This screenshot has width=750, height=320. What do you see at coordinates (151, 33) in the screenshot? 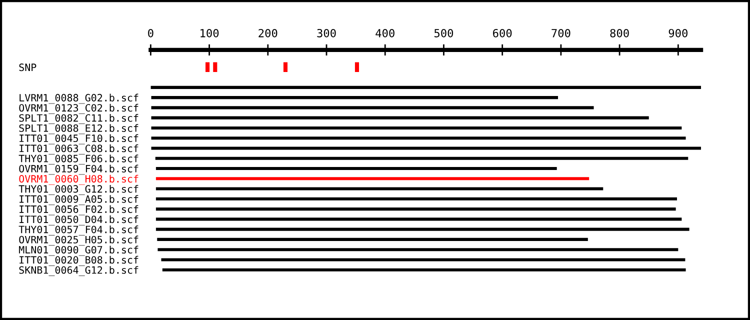
I see `x-tick-label: 0` at bounding box center [151, 33].